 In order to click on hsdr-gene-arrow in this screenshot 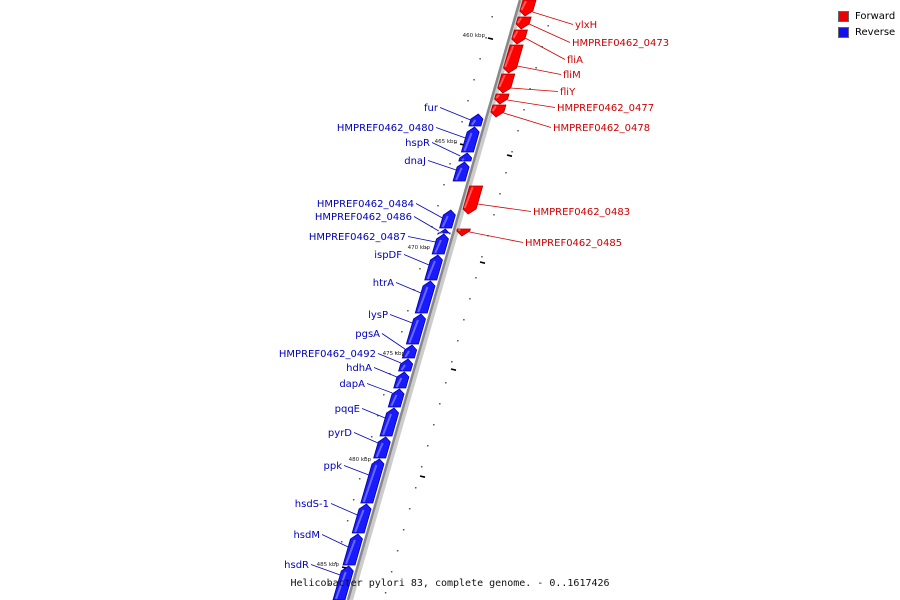, I will do `click(343, 582)`.